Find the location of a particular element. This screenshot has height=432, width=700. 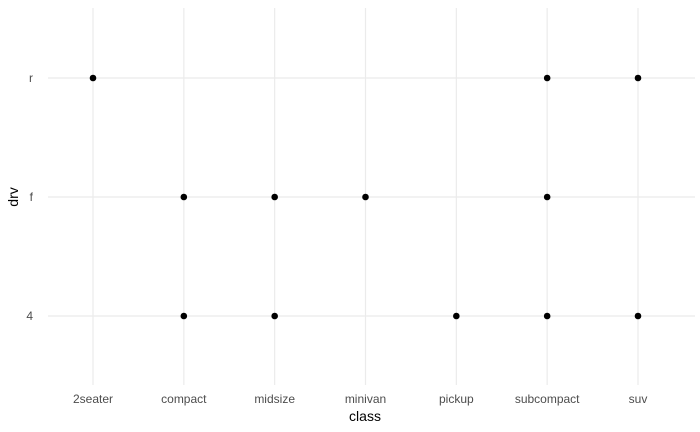

y-axis-title: drv is located at coordinates (13, 196).